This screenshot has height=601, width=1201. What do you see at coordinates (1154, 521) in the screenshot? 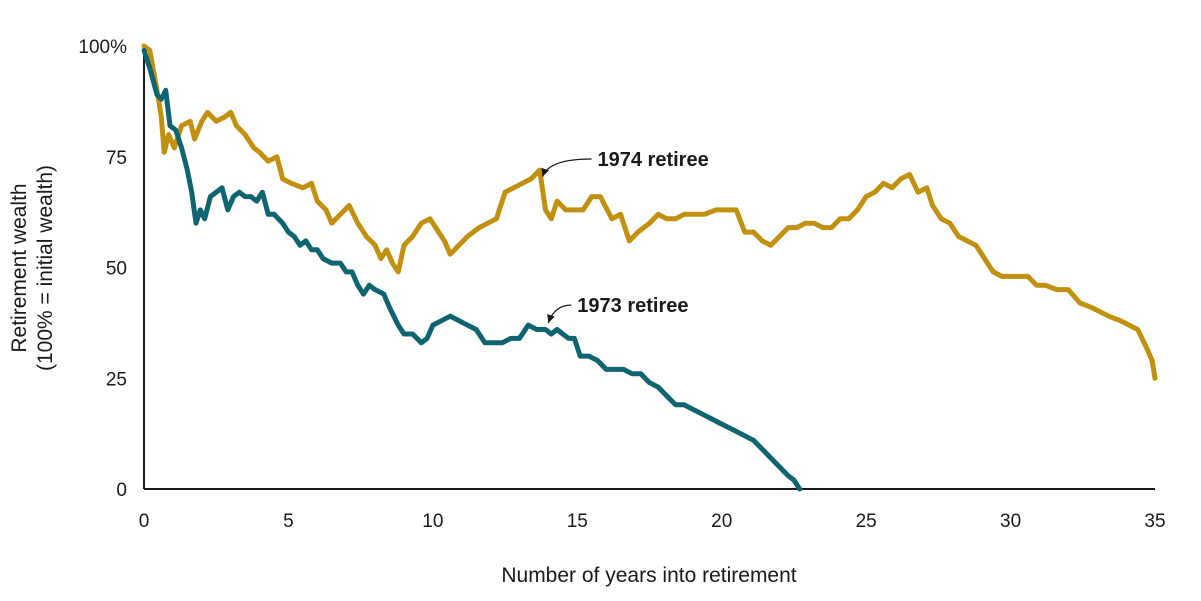
I see `x-tick-label: 35` at bounding box center [1154, 521].